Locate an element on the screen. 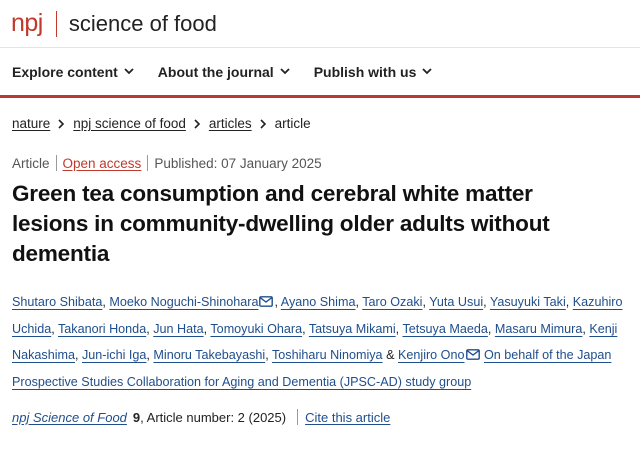 The width and height of the screenshot is (640, 469). volume-number: 9 is located at coordinates (136, 417).